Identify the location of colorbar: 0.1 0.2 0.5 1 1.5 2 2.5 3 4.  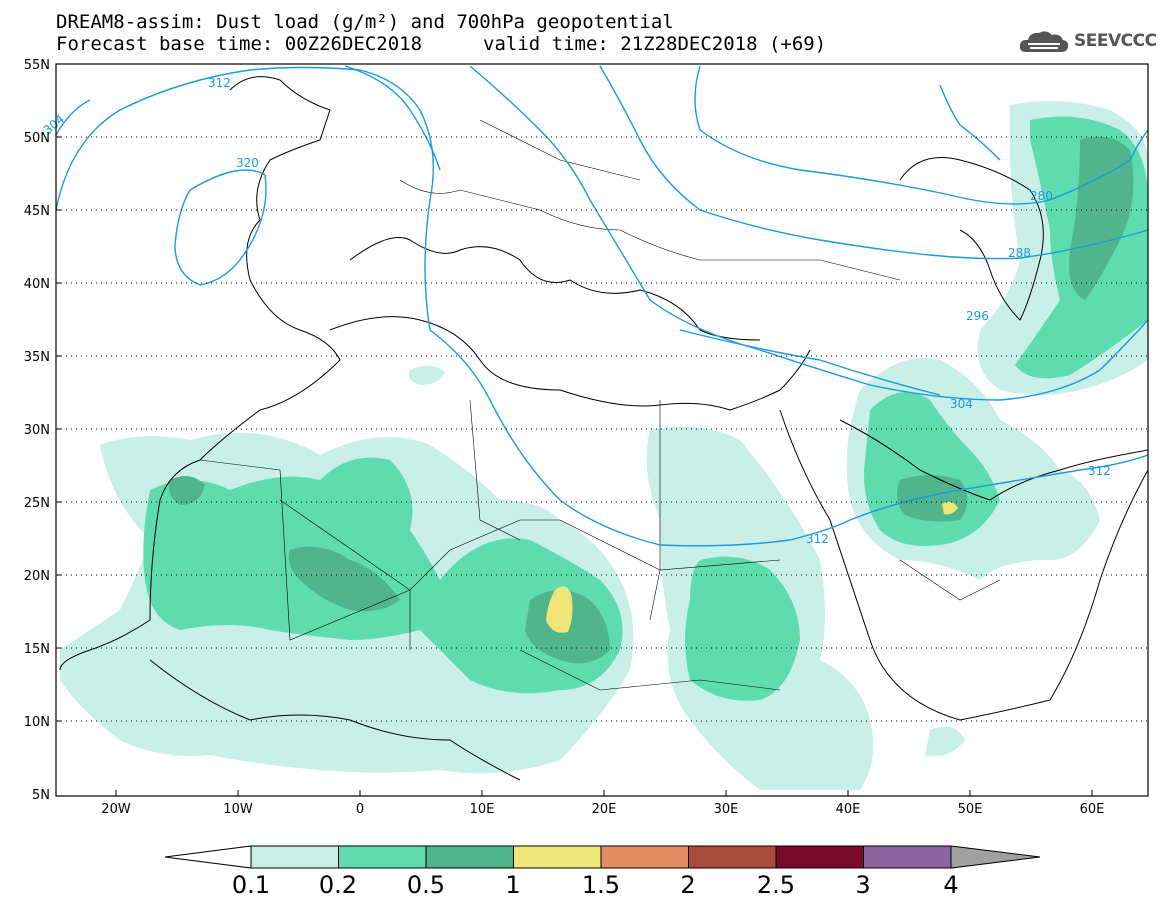
(602, 872).